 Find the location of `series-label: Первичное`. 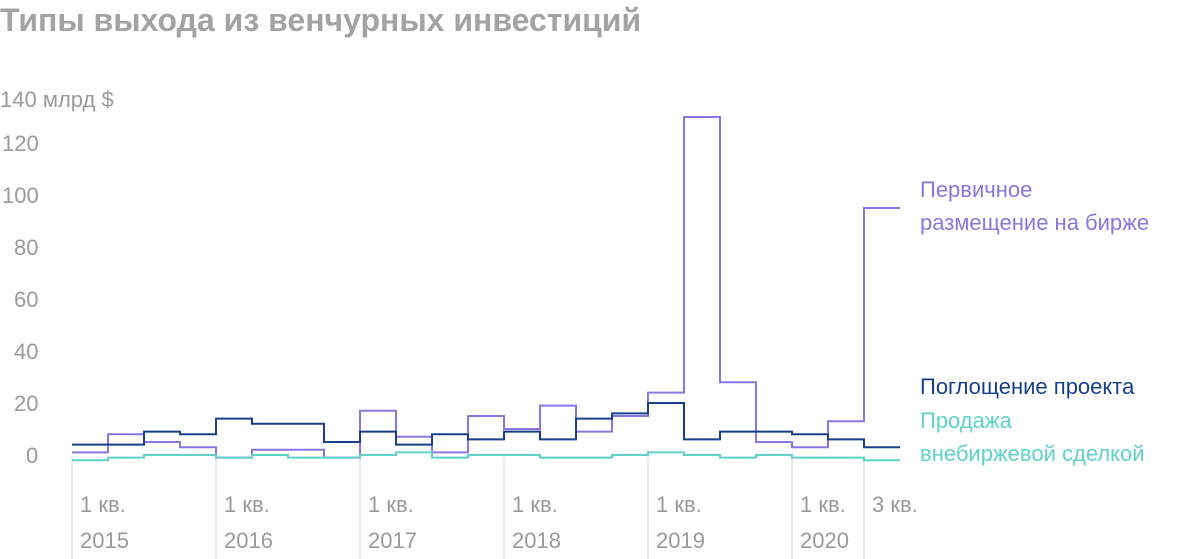

series-label: Первичное is located at coordinates (976, 189).